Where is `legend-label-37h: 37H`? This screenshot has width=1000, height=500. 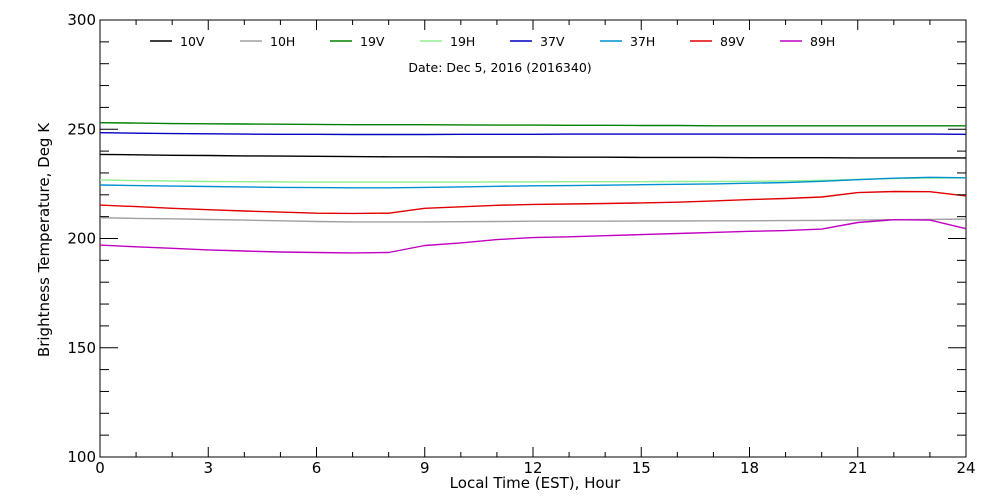 legend-label-37h: 37H is located at coordinates (642, 41).